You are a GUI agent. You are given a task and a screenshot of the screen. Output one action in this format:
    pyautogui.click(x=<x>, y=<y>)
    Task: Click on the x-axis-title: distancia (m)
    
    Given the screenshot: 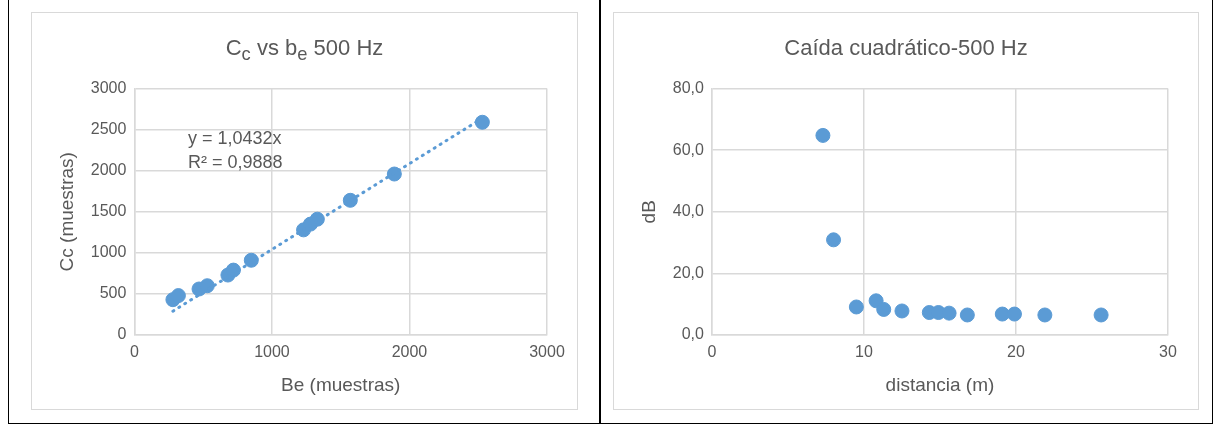 What is the action you would take?
    pyautogui.click(x=940, y=384)
    